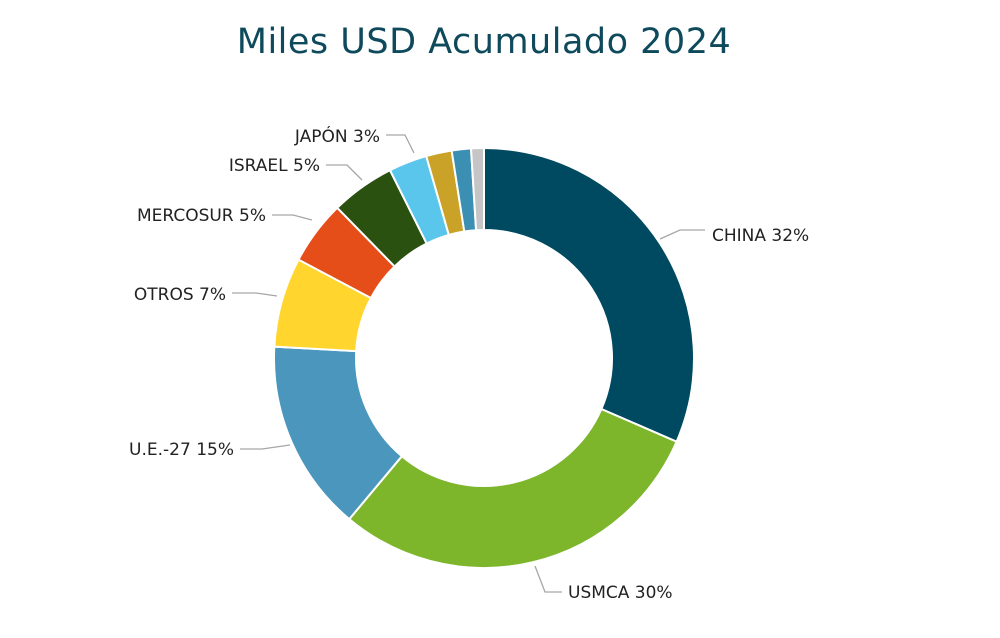 This screenshot has width=1000, height=638. Describe the element at coordinates (201, 216) in the screenshot. I see `slice-label: MERCOSUR 5%` at that location.